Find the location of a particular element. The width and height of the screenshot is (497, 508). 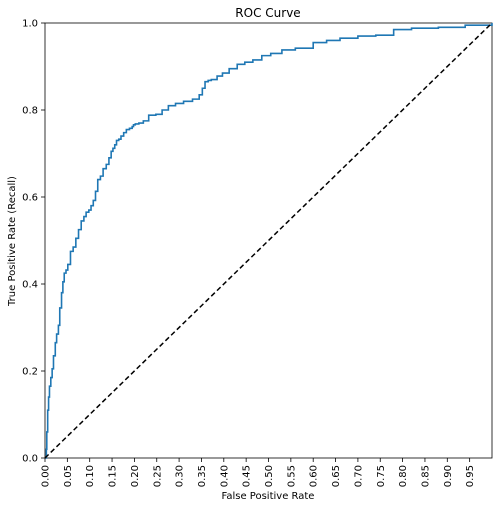

x-tick-label: 0.40 is located at coordinates (224, 476).